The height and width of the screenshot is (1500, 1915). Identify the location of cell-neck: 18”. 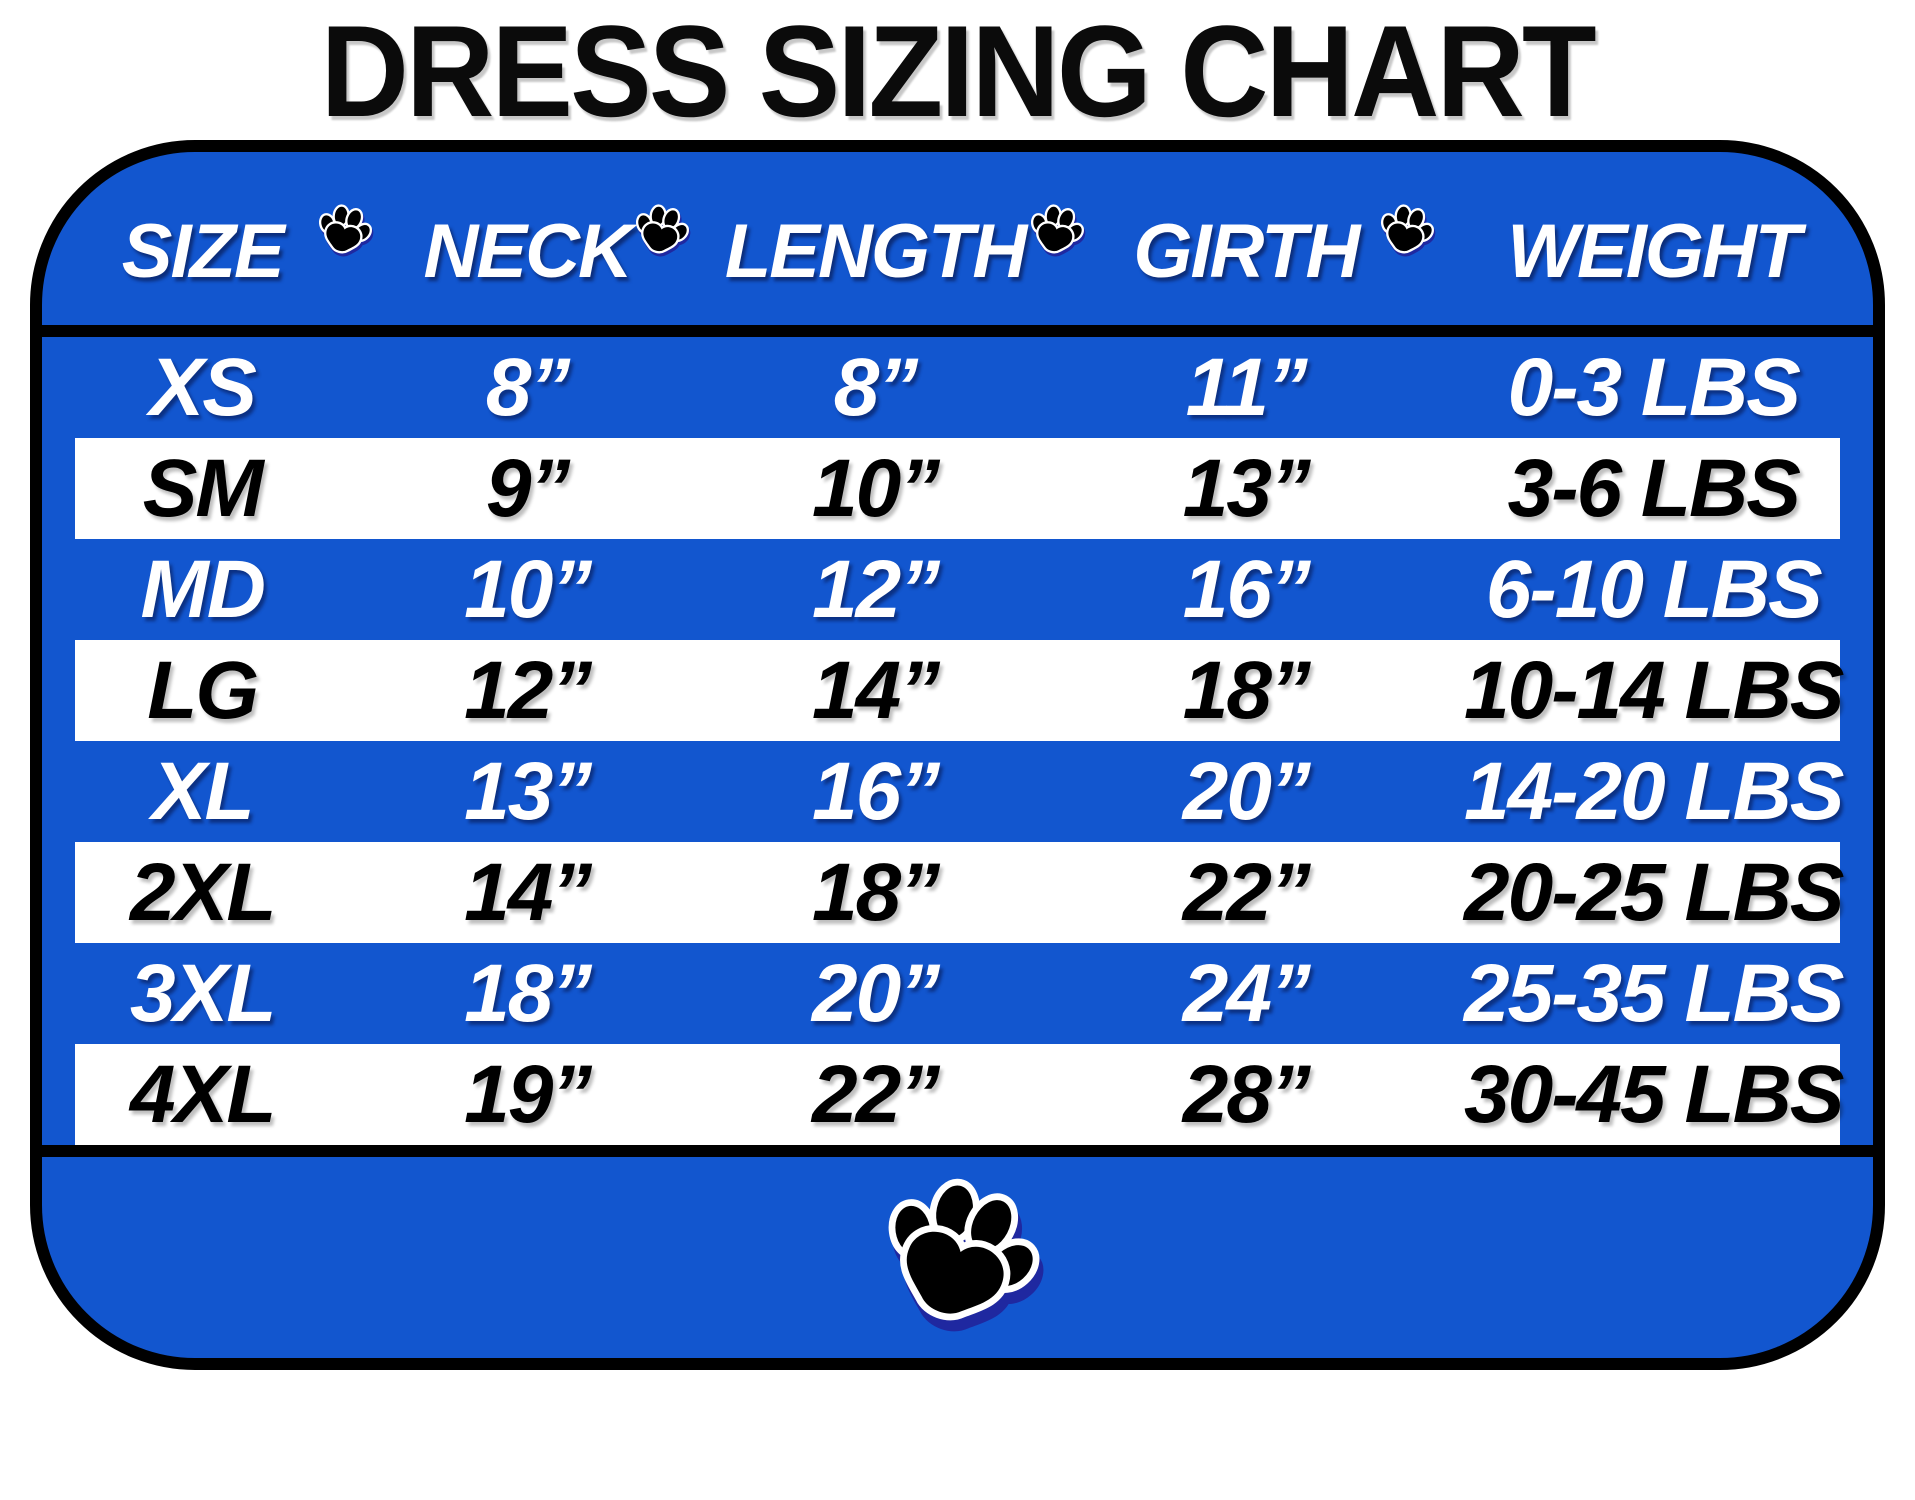
(528, 993).